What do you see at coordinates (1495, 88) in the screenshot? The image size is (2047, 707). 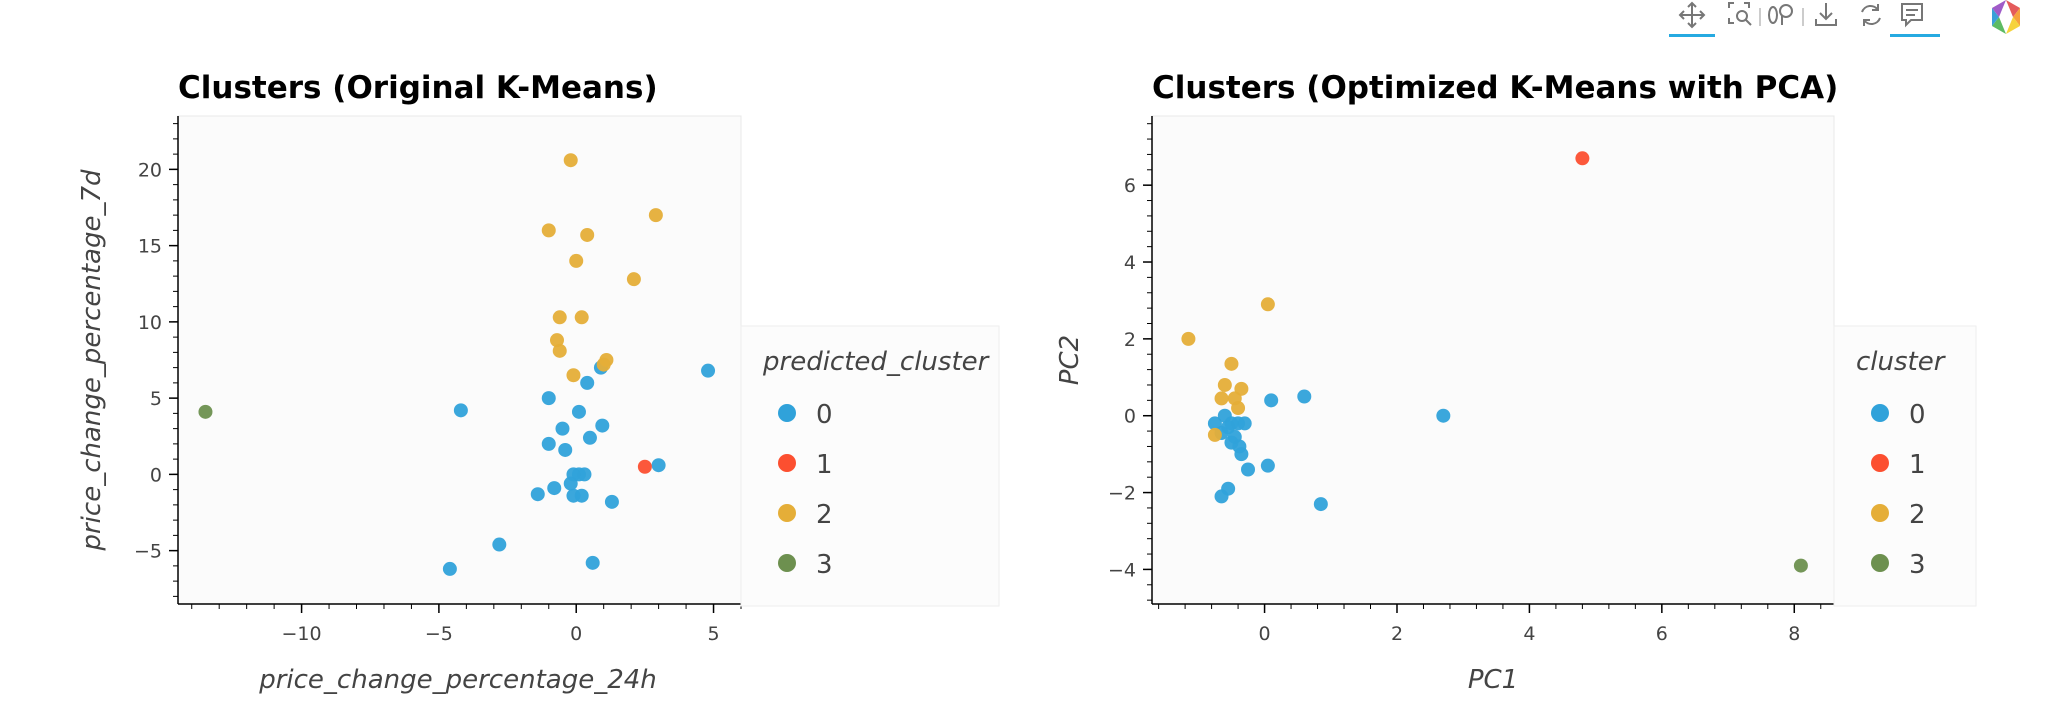 I see `chart-title: Clusters (Optimized K-Means with PCA)` at bounding box center [1495, 88].